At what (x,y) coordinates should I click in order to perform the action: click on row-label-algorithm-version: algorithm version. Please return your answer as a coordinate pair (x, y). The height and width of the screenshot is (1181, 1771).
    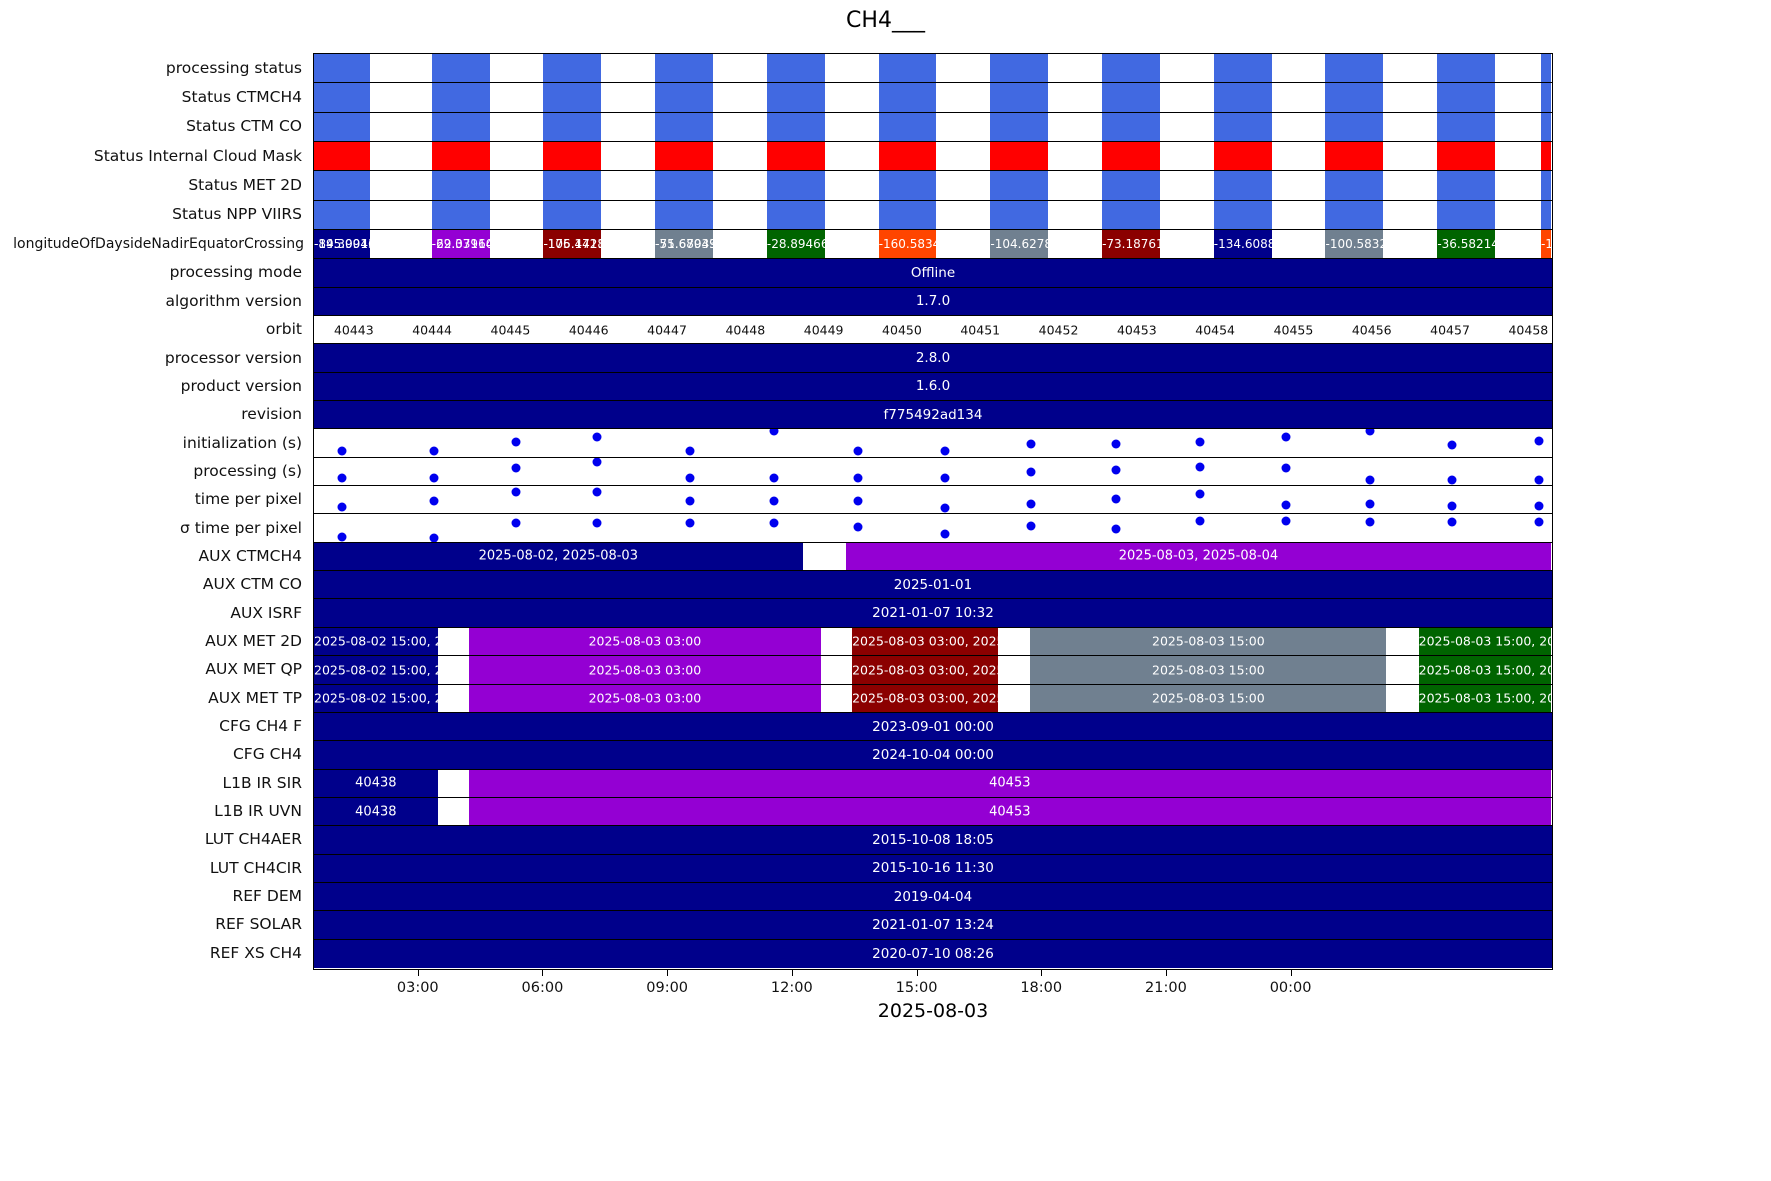
    Looking at the image, I should click on (233, 300).